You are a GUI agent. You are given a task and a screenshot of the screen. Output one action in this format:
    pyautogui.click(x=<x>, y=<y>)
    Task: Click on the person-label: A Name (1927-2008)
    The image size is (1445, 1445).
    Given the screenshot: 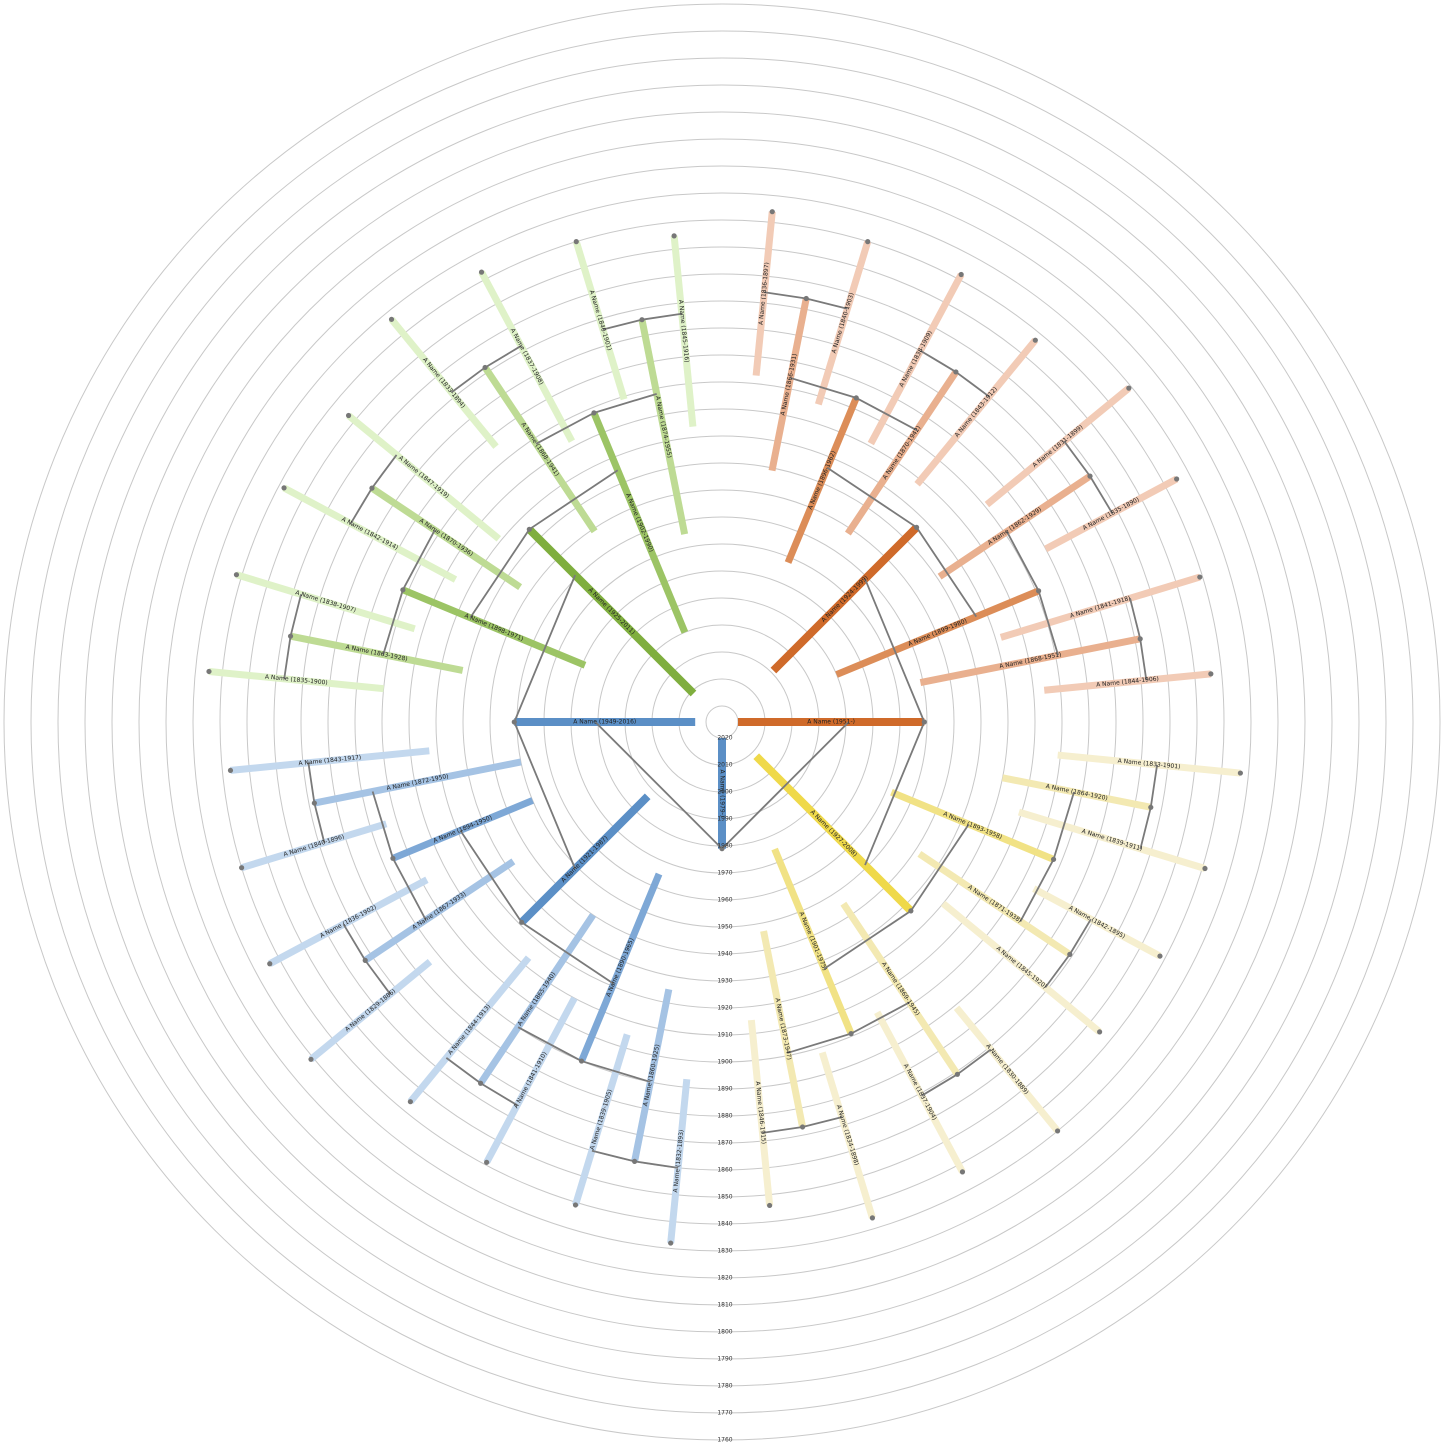 What is the action you would take?
    pyautogui.click(x=834, y=834)
    